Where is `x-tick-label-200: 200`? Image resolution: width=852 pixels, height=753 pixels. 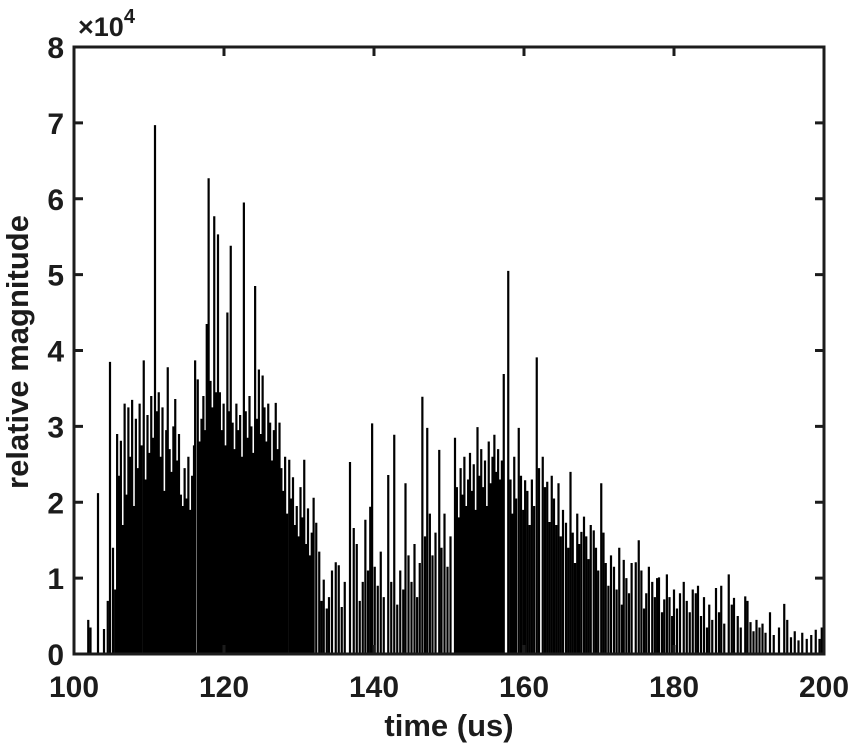
x-tick-label-200: 200 is located at coordinates (824, 687).